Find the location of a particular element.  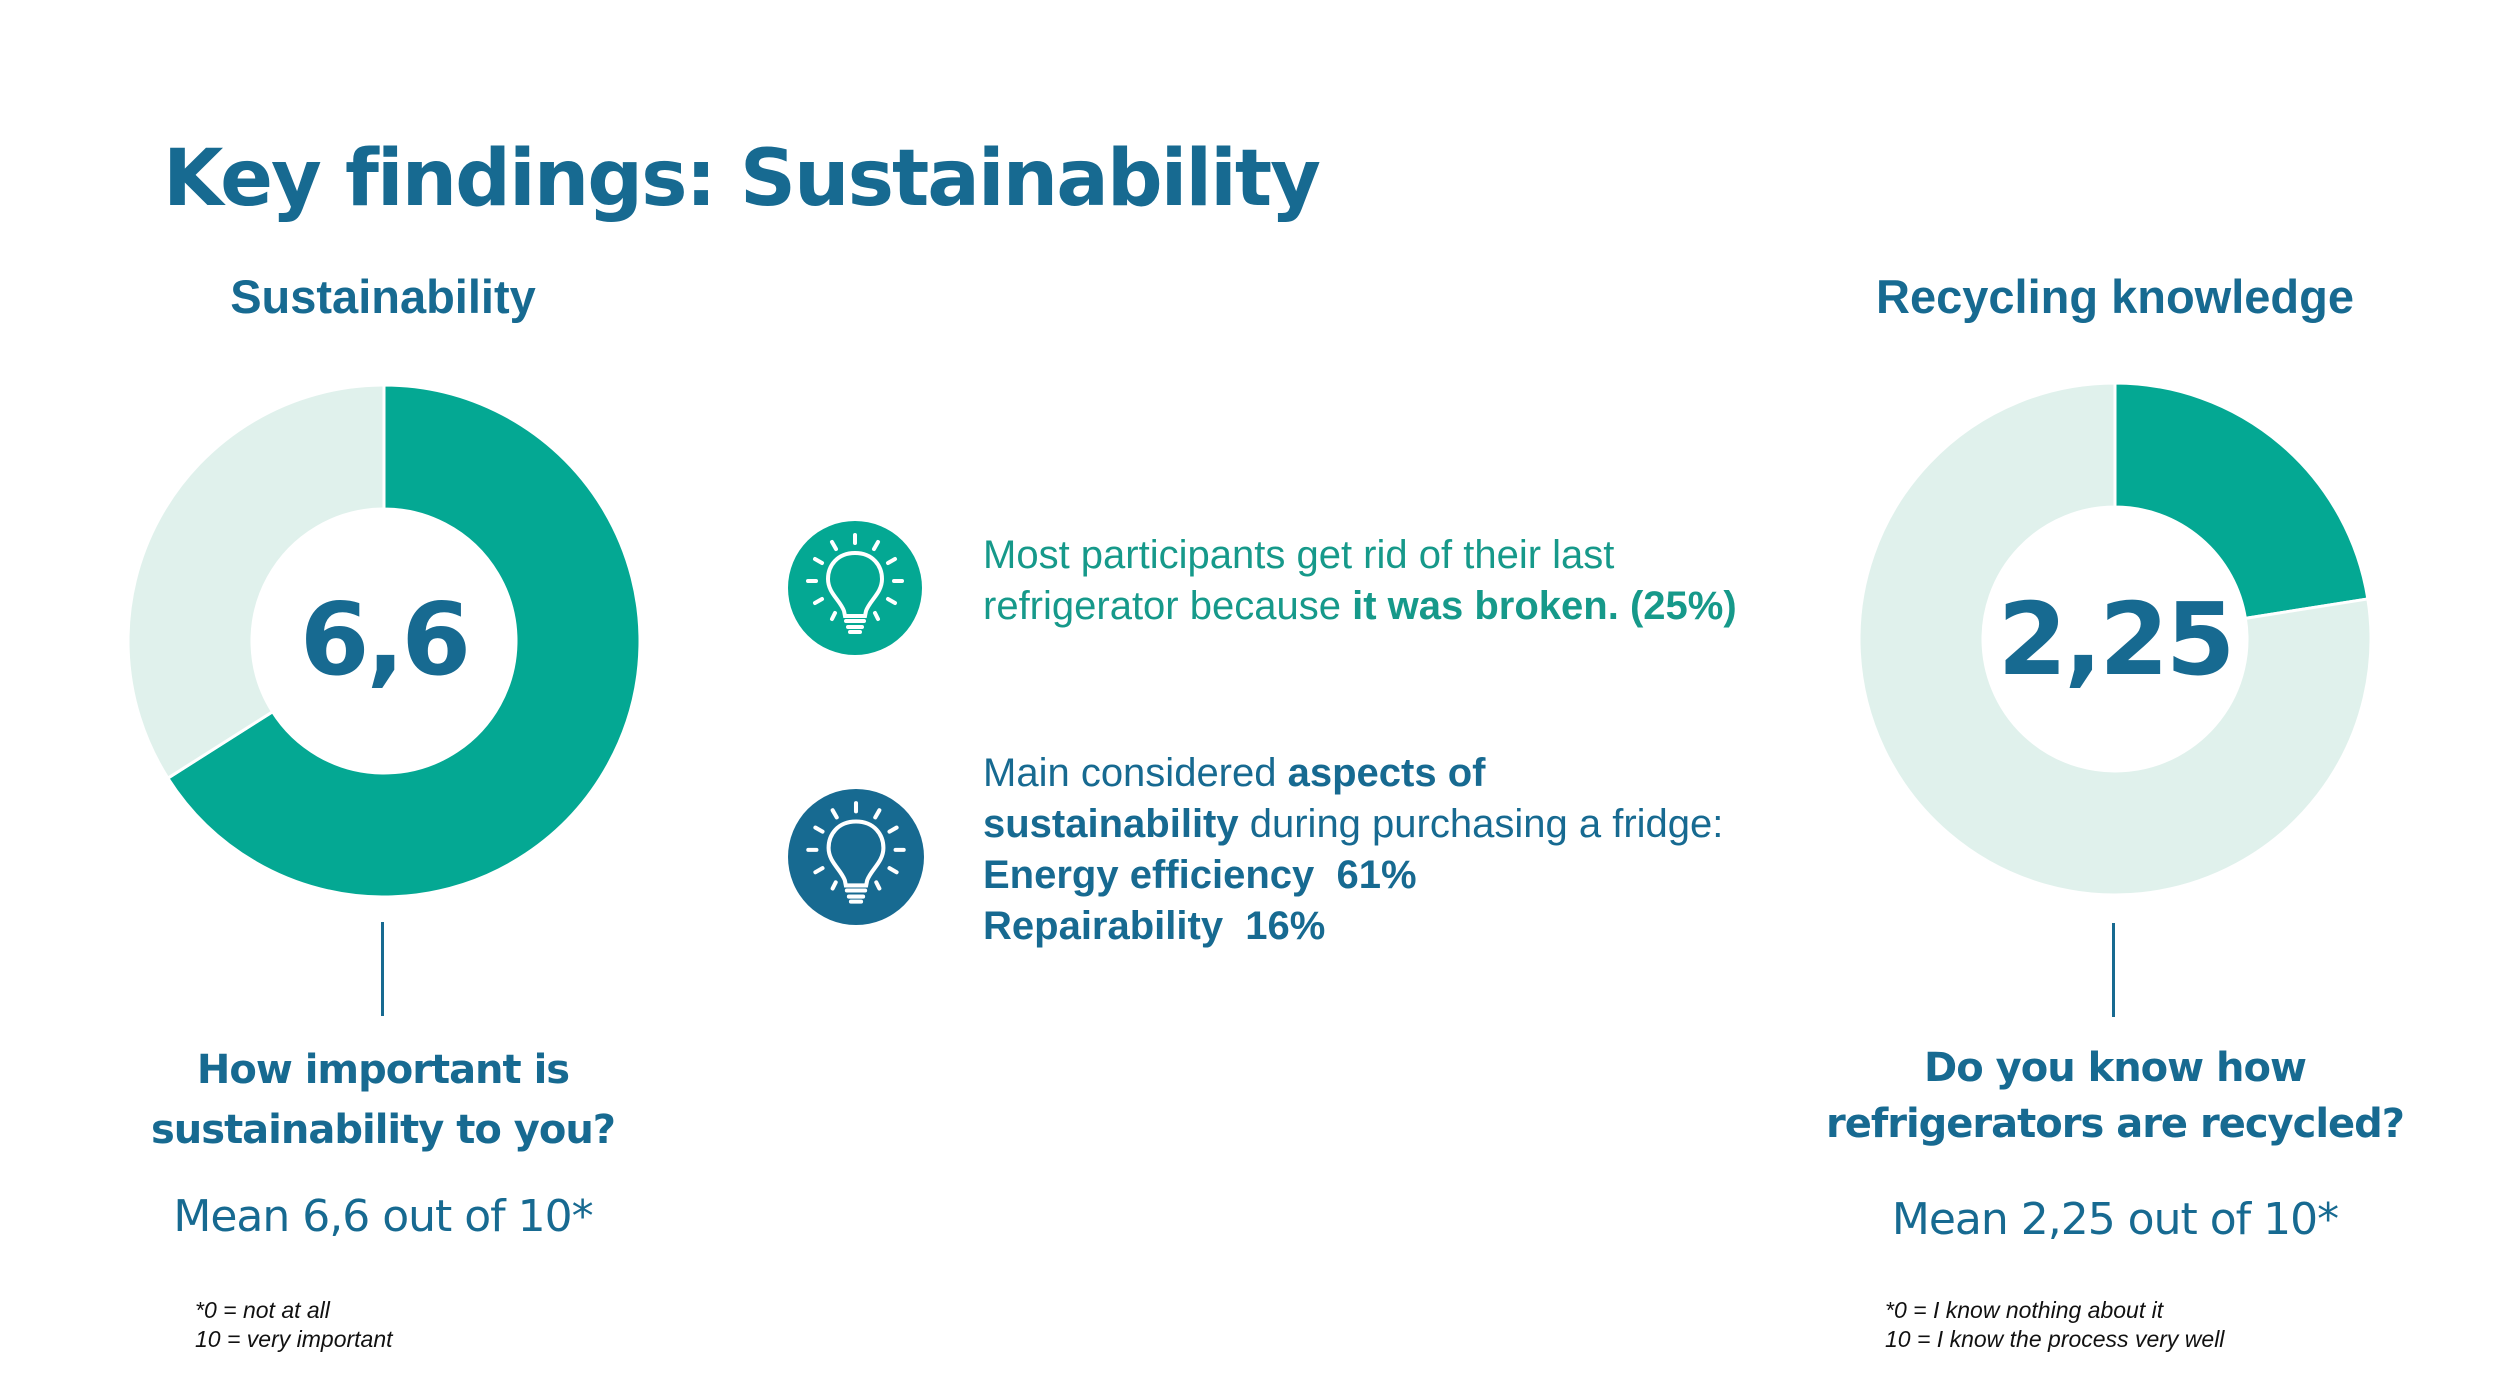

recycling-knowledge-slice-remainder is located at coordinates (2115, 639).